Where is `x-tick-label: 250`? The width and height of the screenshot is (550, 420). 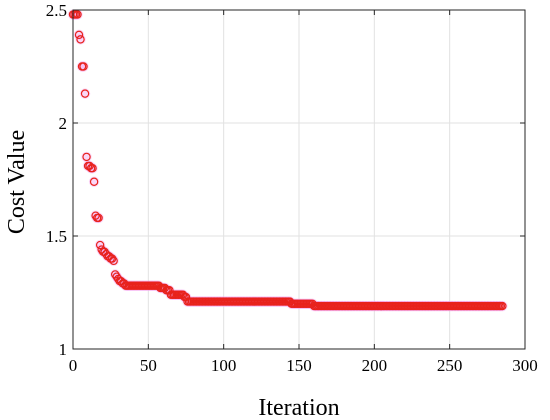
x-tick-label: 250 is located at coordinates (450, 365).